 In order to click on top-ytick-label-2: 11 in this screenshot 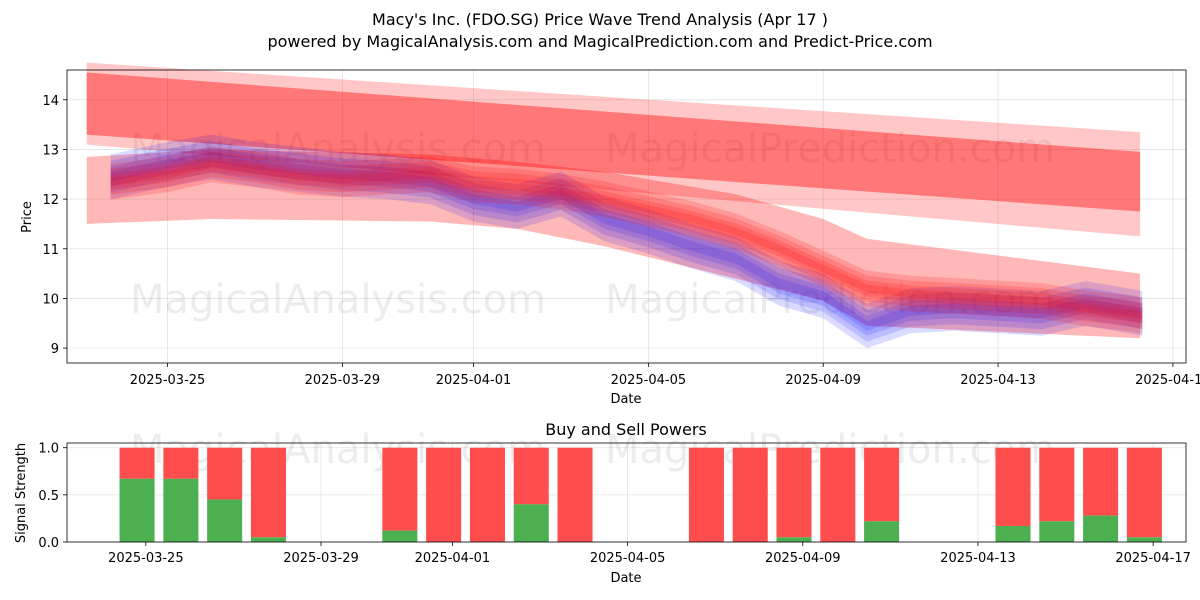, I will do `click(50, 250)`.